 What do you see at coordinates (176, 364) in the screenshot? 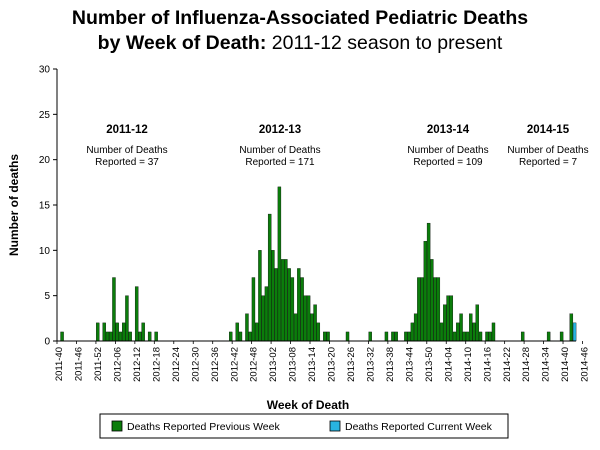
I see `x-tick-label: 2012-24` at bounding box center [176, 364].